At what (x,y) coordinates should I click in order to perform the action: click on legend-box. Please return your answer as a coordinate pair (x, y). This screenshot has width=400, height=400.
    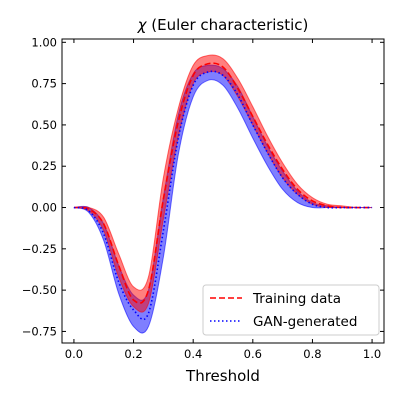
    Looking at the image, I should click on (291, 310).